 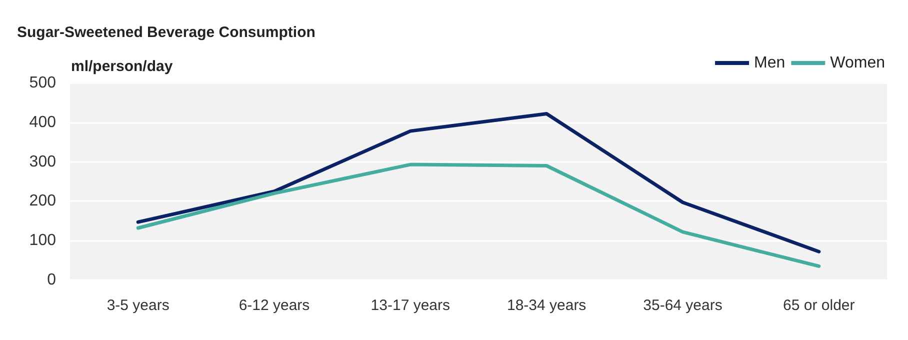 I want to click on x-tick-label: 18-34 years, so click(x=546, y=305).